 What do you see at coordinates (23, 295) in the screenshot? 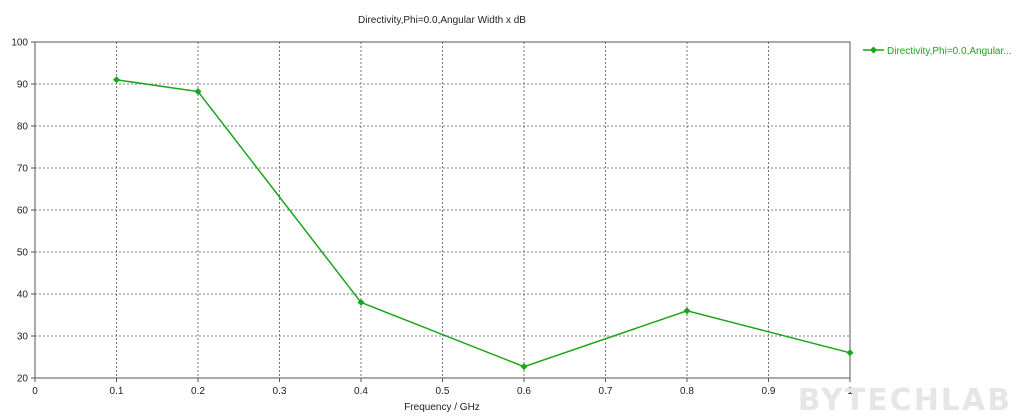
I see `y-tick-label: 40` at bounding box center [23, 295].